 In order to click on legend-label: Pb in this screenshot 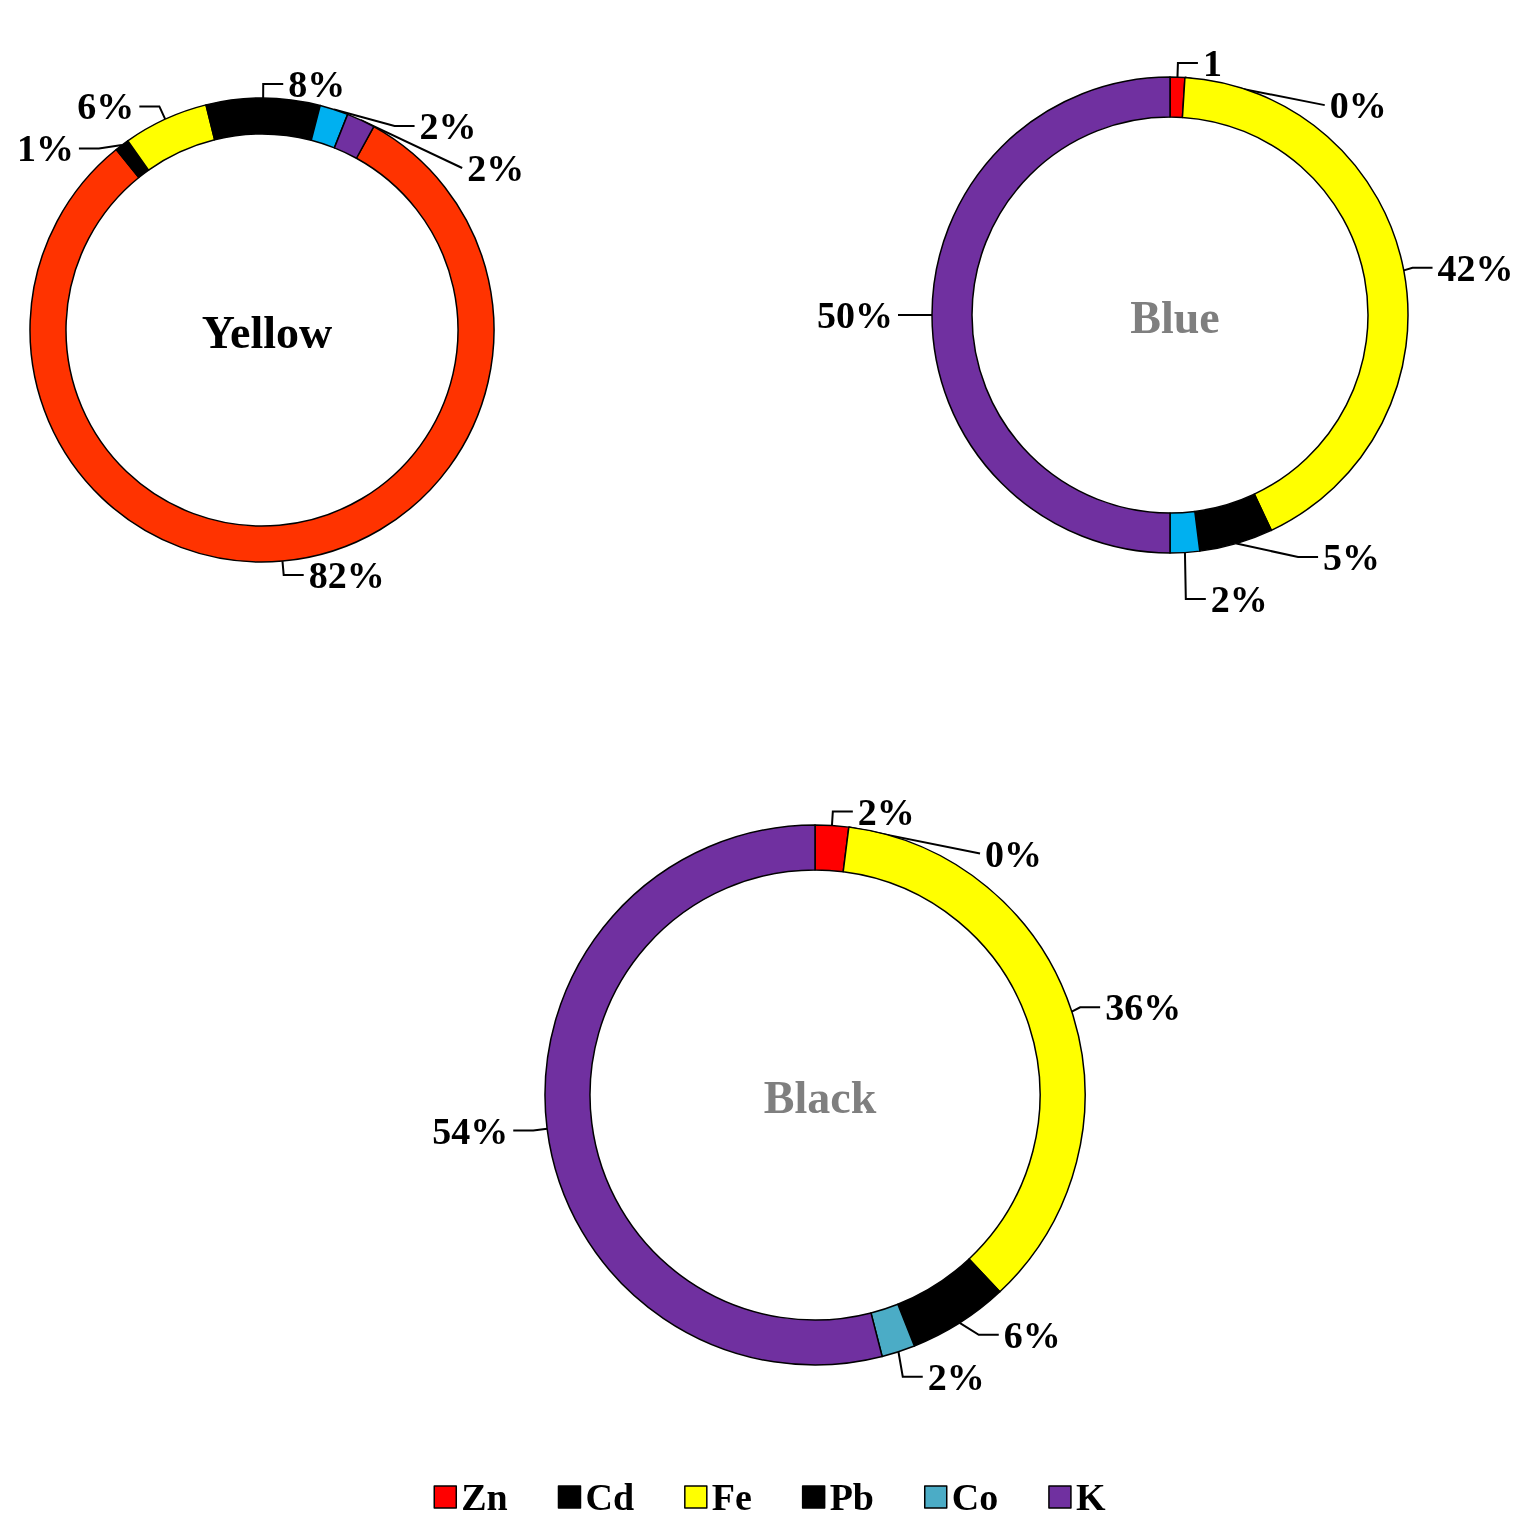, I will do `click(851, 1497)`.